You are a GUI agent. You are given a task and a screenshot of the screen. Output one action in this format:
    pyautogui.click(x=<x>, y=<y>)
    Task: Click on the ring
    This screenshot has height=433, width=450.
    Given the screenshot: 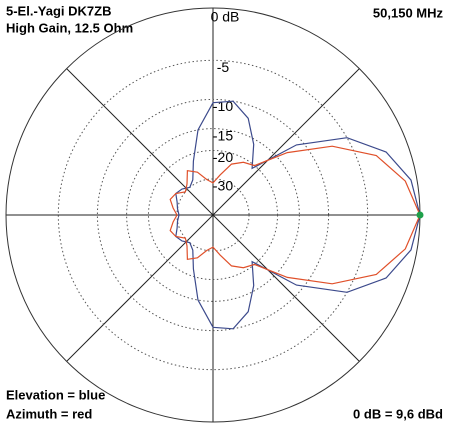 What is the action you would take?
    pyautogui.click(x=213, y=215)
    